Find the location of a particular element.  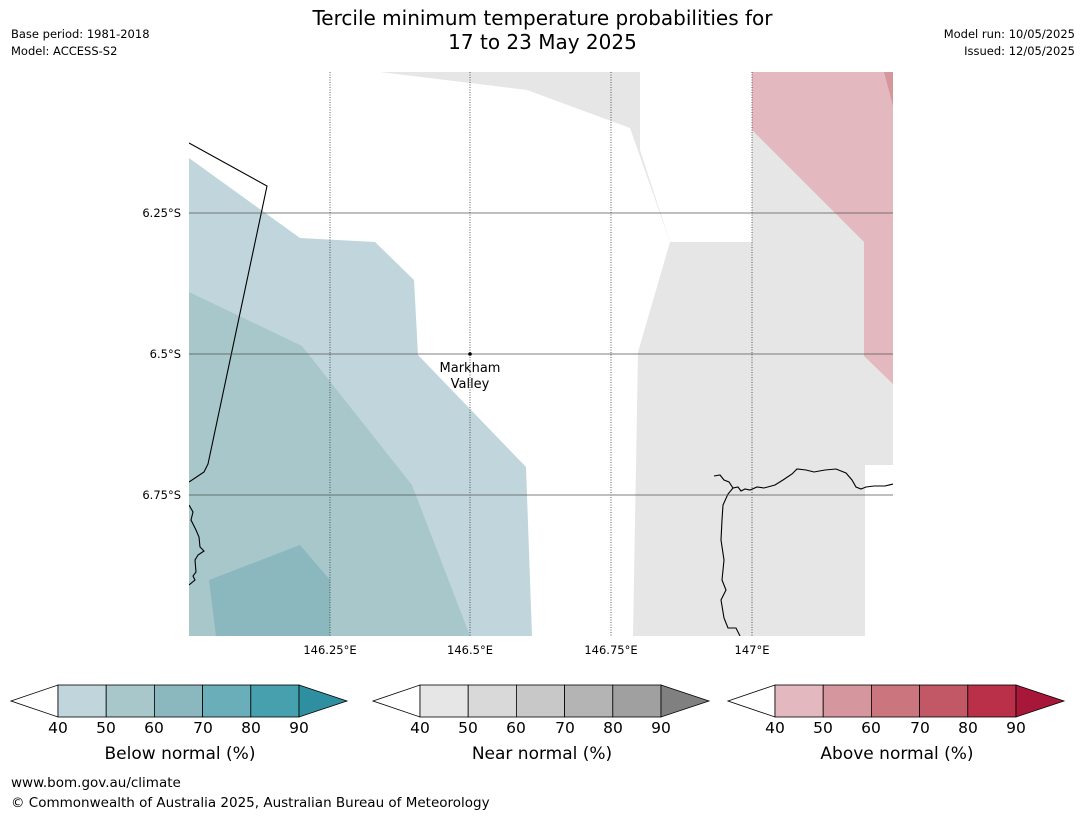

lon-tick-label: 146.25°E is located at coordinates (329, 650).